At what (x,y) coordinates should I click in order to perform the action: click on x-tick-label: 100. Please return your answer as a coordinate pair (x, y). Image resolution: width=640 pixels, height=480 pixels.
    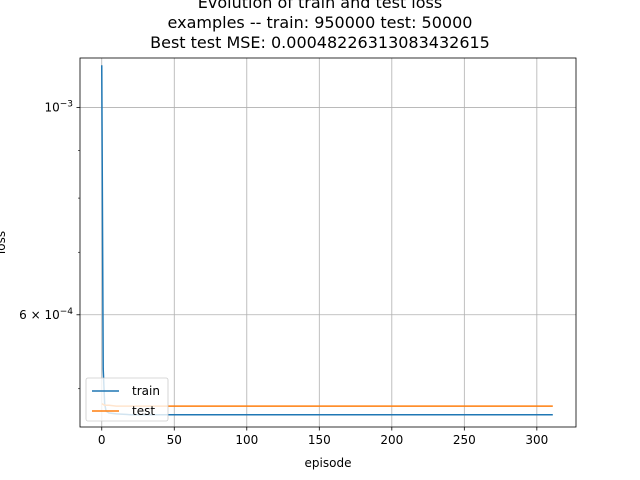
    Looking at the image, I should click on (246, 440).